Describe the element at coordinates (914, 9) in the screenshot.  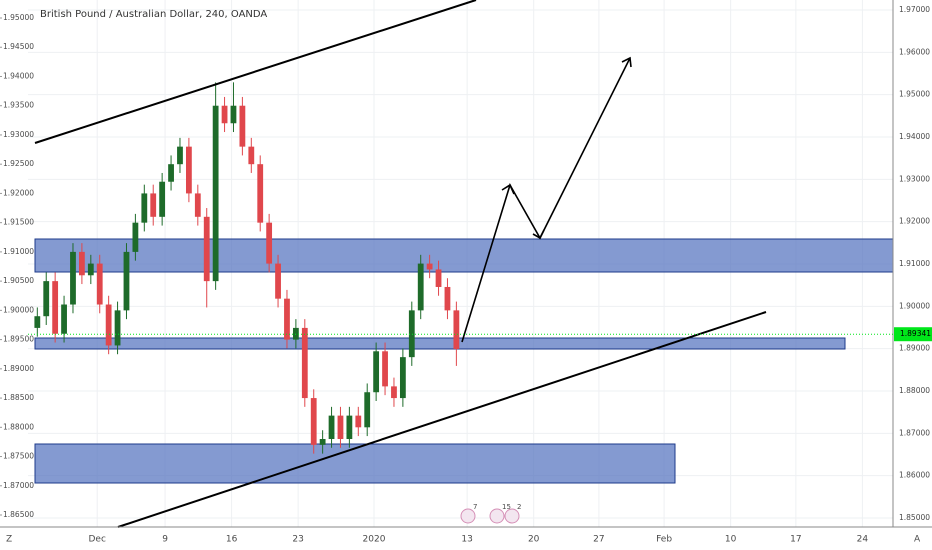
I see `y2-tick-label: 1.97000` at that location.